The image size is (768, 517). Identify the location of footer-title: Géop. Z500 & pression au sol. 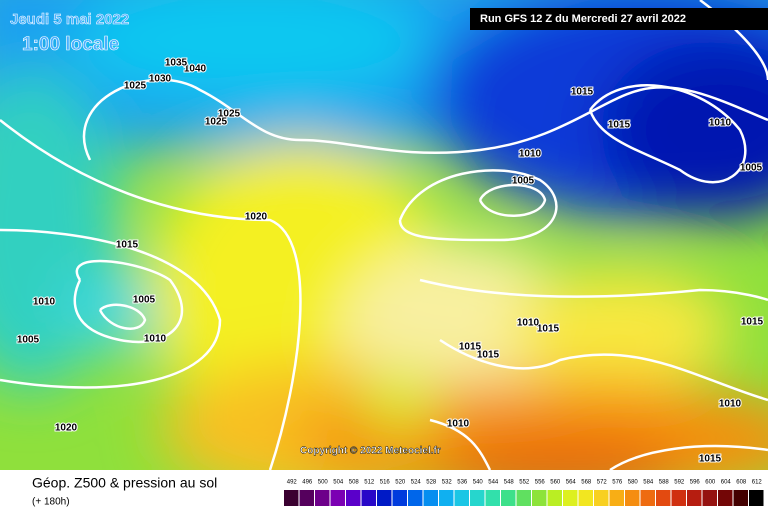
(124, 483).